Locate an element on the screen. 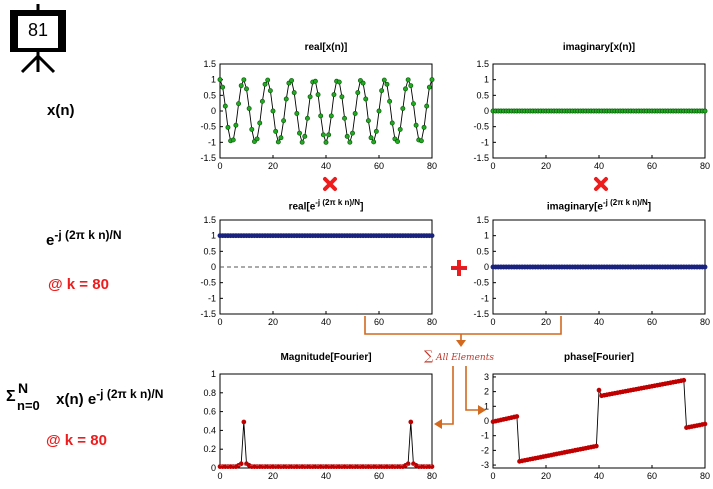 The height and width of the screenshot is (489, 713). phase-y-tick-label: 2 is located at coordinates (486, 392).